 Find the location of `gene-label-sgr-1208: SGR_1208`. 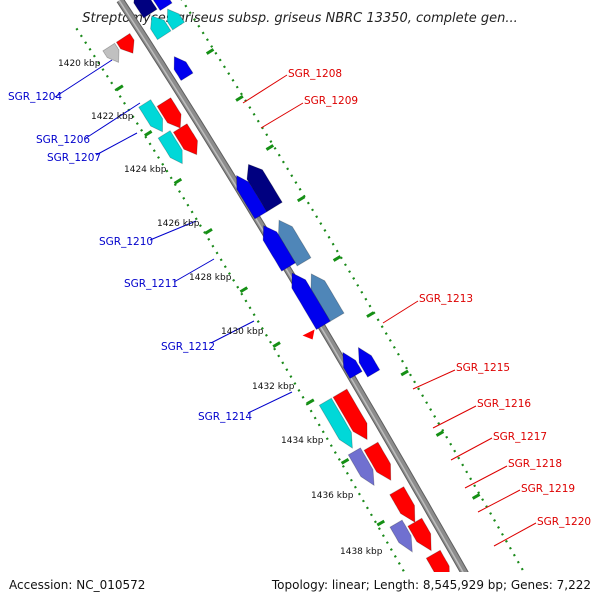

gene-label-sgr-1208: SGR_1208 is located at coordinates (315, 74).